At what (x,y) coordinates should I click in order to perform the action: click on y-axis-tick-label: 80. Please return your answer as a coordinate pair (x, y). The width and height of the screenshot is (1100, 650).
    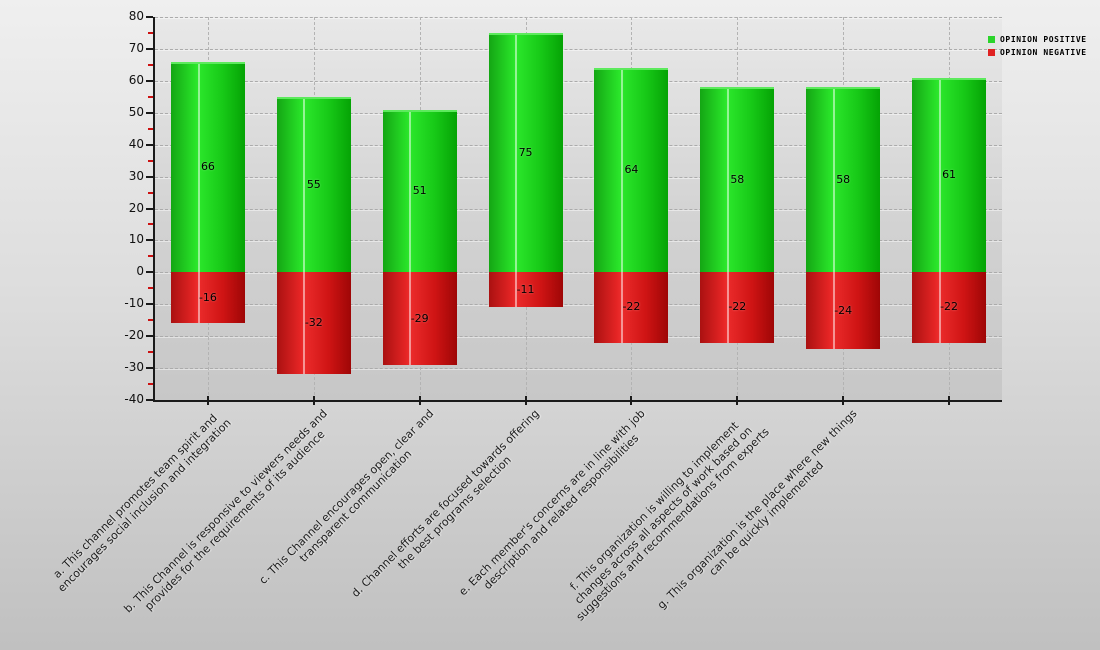
    Looking at the image, I should click on (136, 16).